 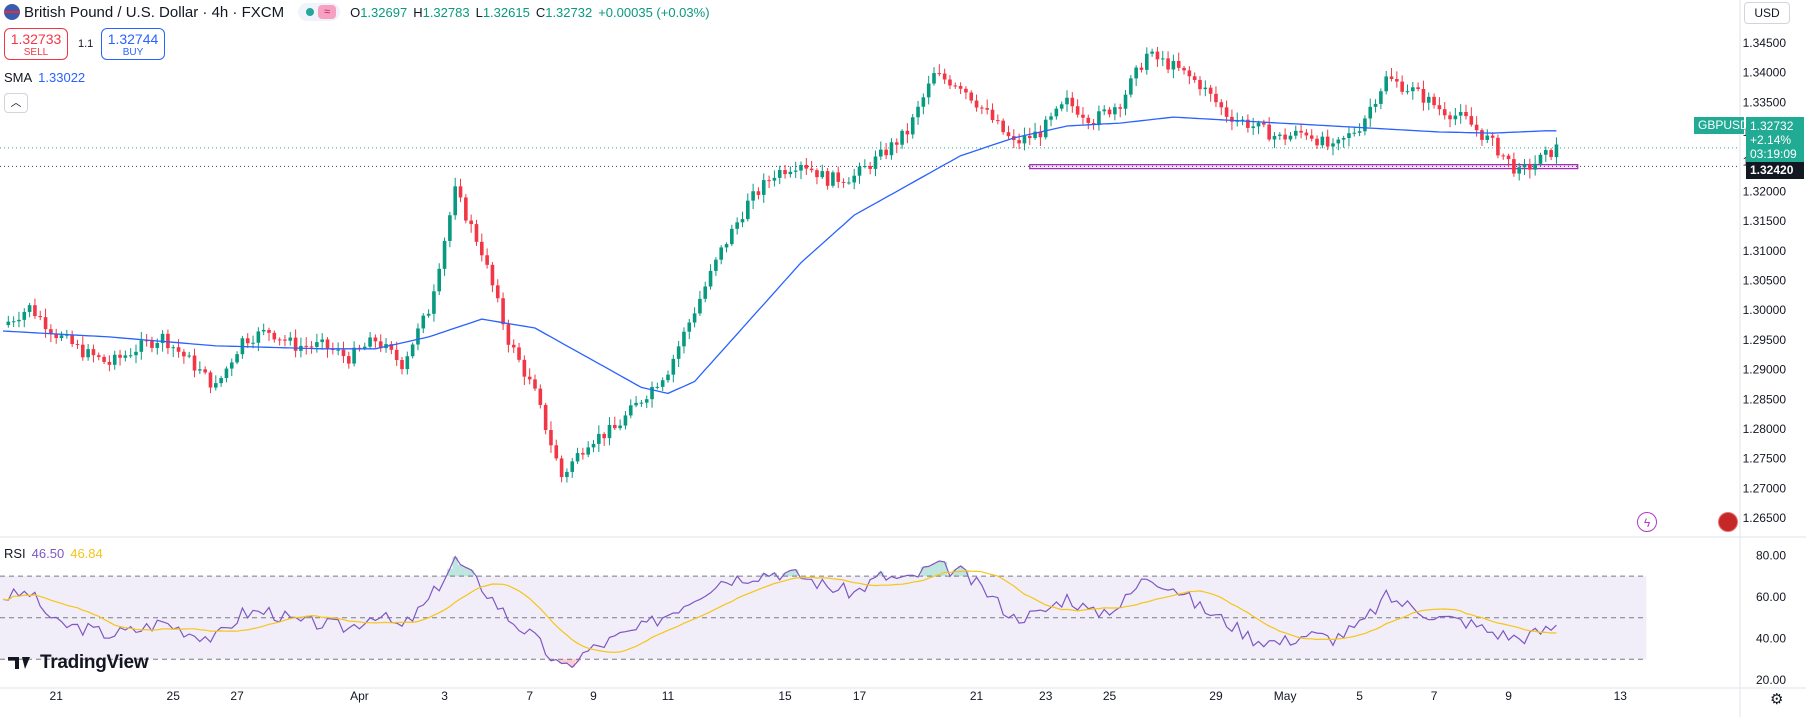 What do you see at coordinates (57, 696) in the screenshot?
I see `time-tick-label: 21` at bounding box center [57, 696].